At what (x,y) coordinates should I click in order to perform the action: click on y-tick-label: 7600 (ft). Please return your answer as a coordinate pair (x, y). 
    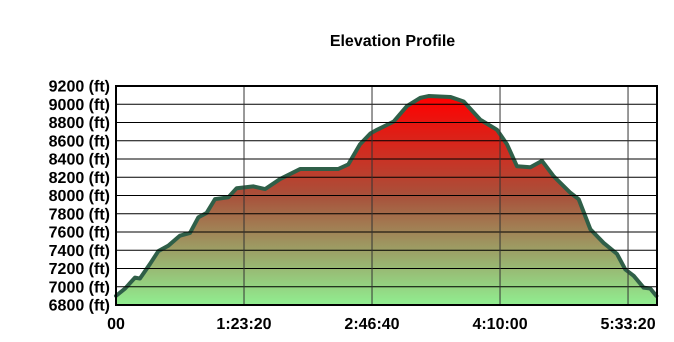
    Looking at the image, I should click on (79, 233).